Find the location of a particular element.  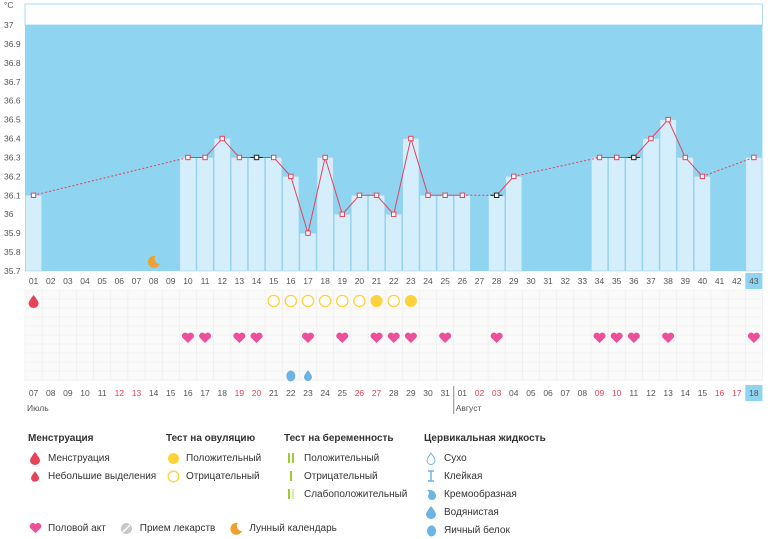

date-label: 11 is located at coordinates (633, 393).